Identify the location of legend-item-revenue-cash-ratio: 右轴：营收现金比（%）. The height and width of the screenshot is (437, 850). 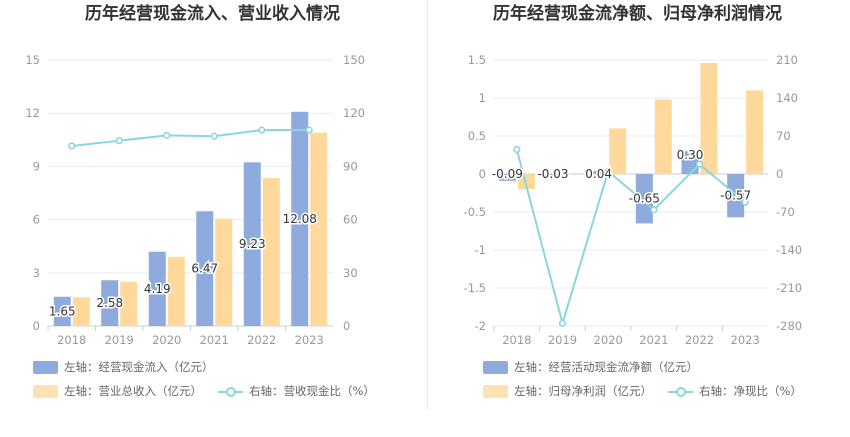
(296, 391).